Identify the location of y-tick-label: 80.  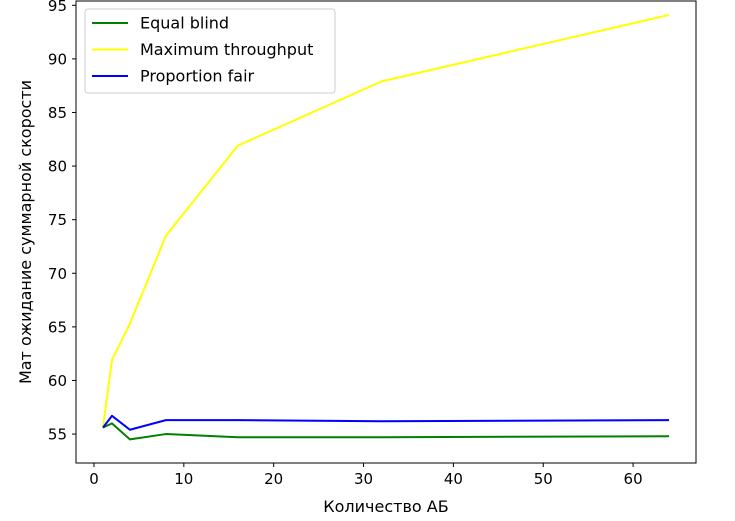
(57, 167).